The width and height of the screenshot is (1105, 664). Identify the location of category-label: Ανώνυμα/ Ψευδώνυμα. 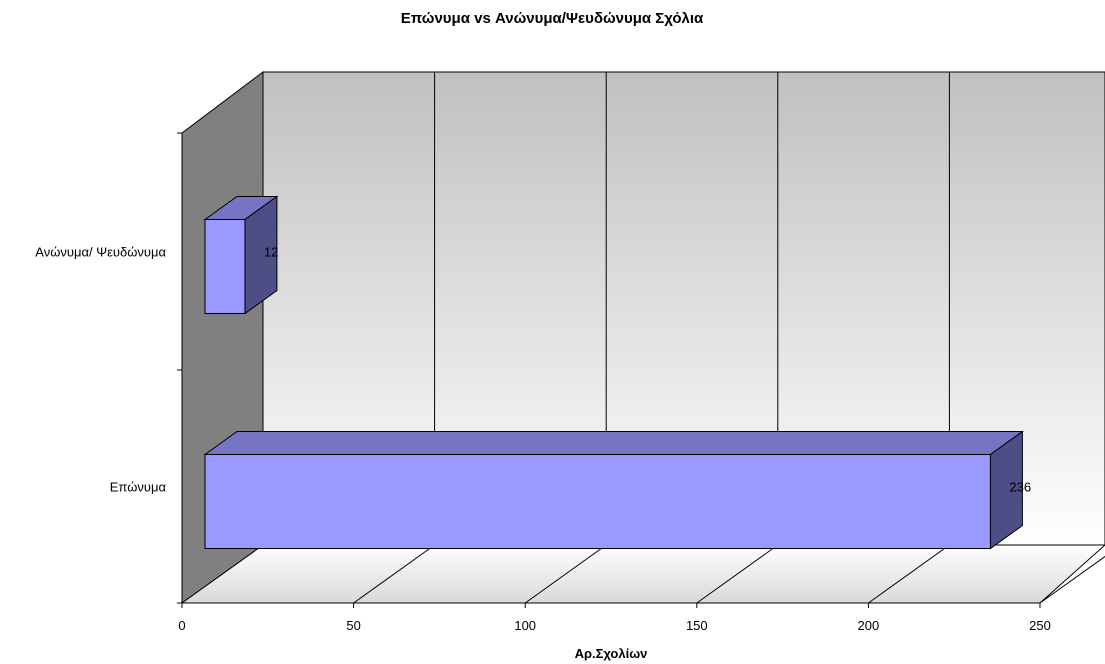
(100, 252).